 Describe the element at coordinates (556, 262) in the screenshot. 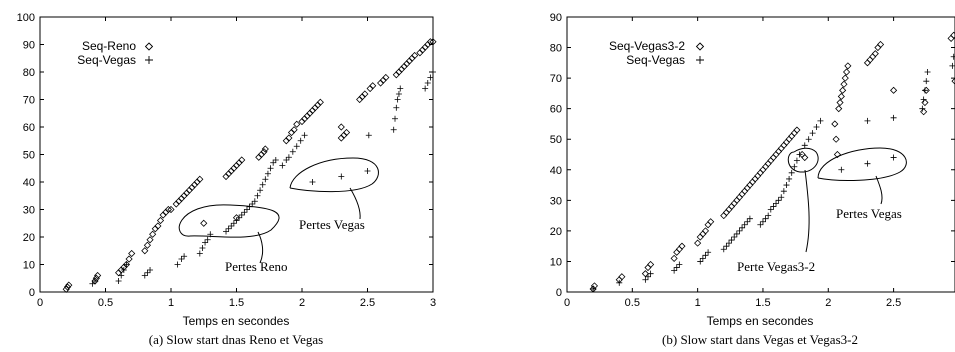

I see `y-tick-label: 10` at that location.